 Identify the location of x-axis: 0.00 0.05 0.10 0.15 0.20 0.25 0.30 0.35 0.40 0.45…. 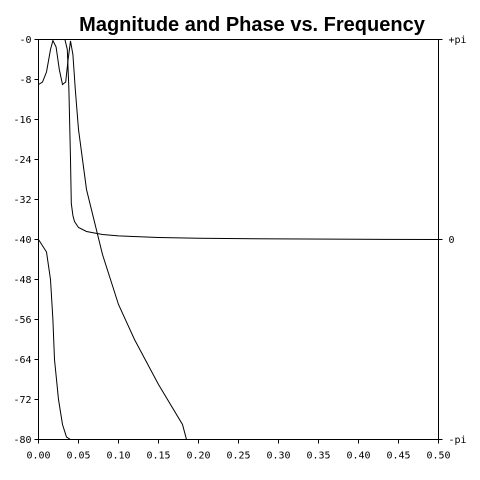
(238, 450).